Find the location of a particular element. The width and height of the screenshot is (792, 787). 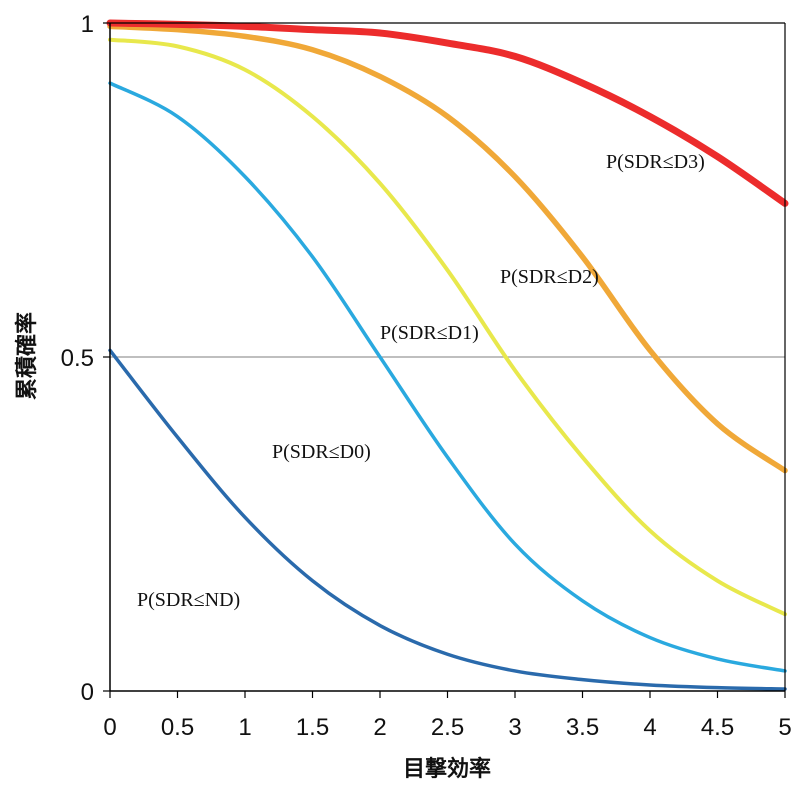

x-tick-label: 1 is located at coordinates (244, 727).